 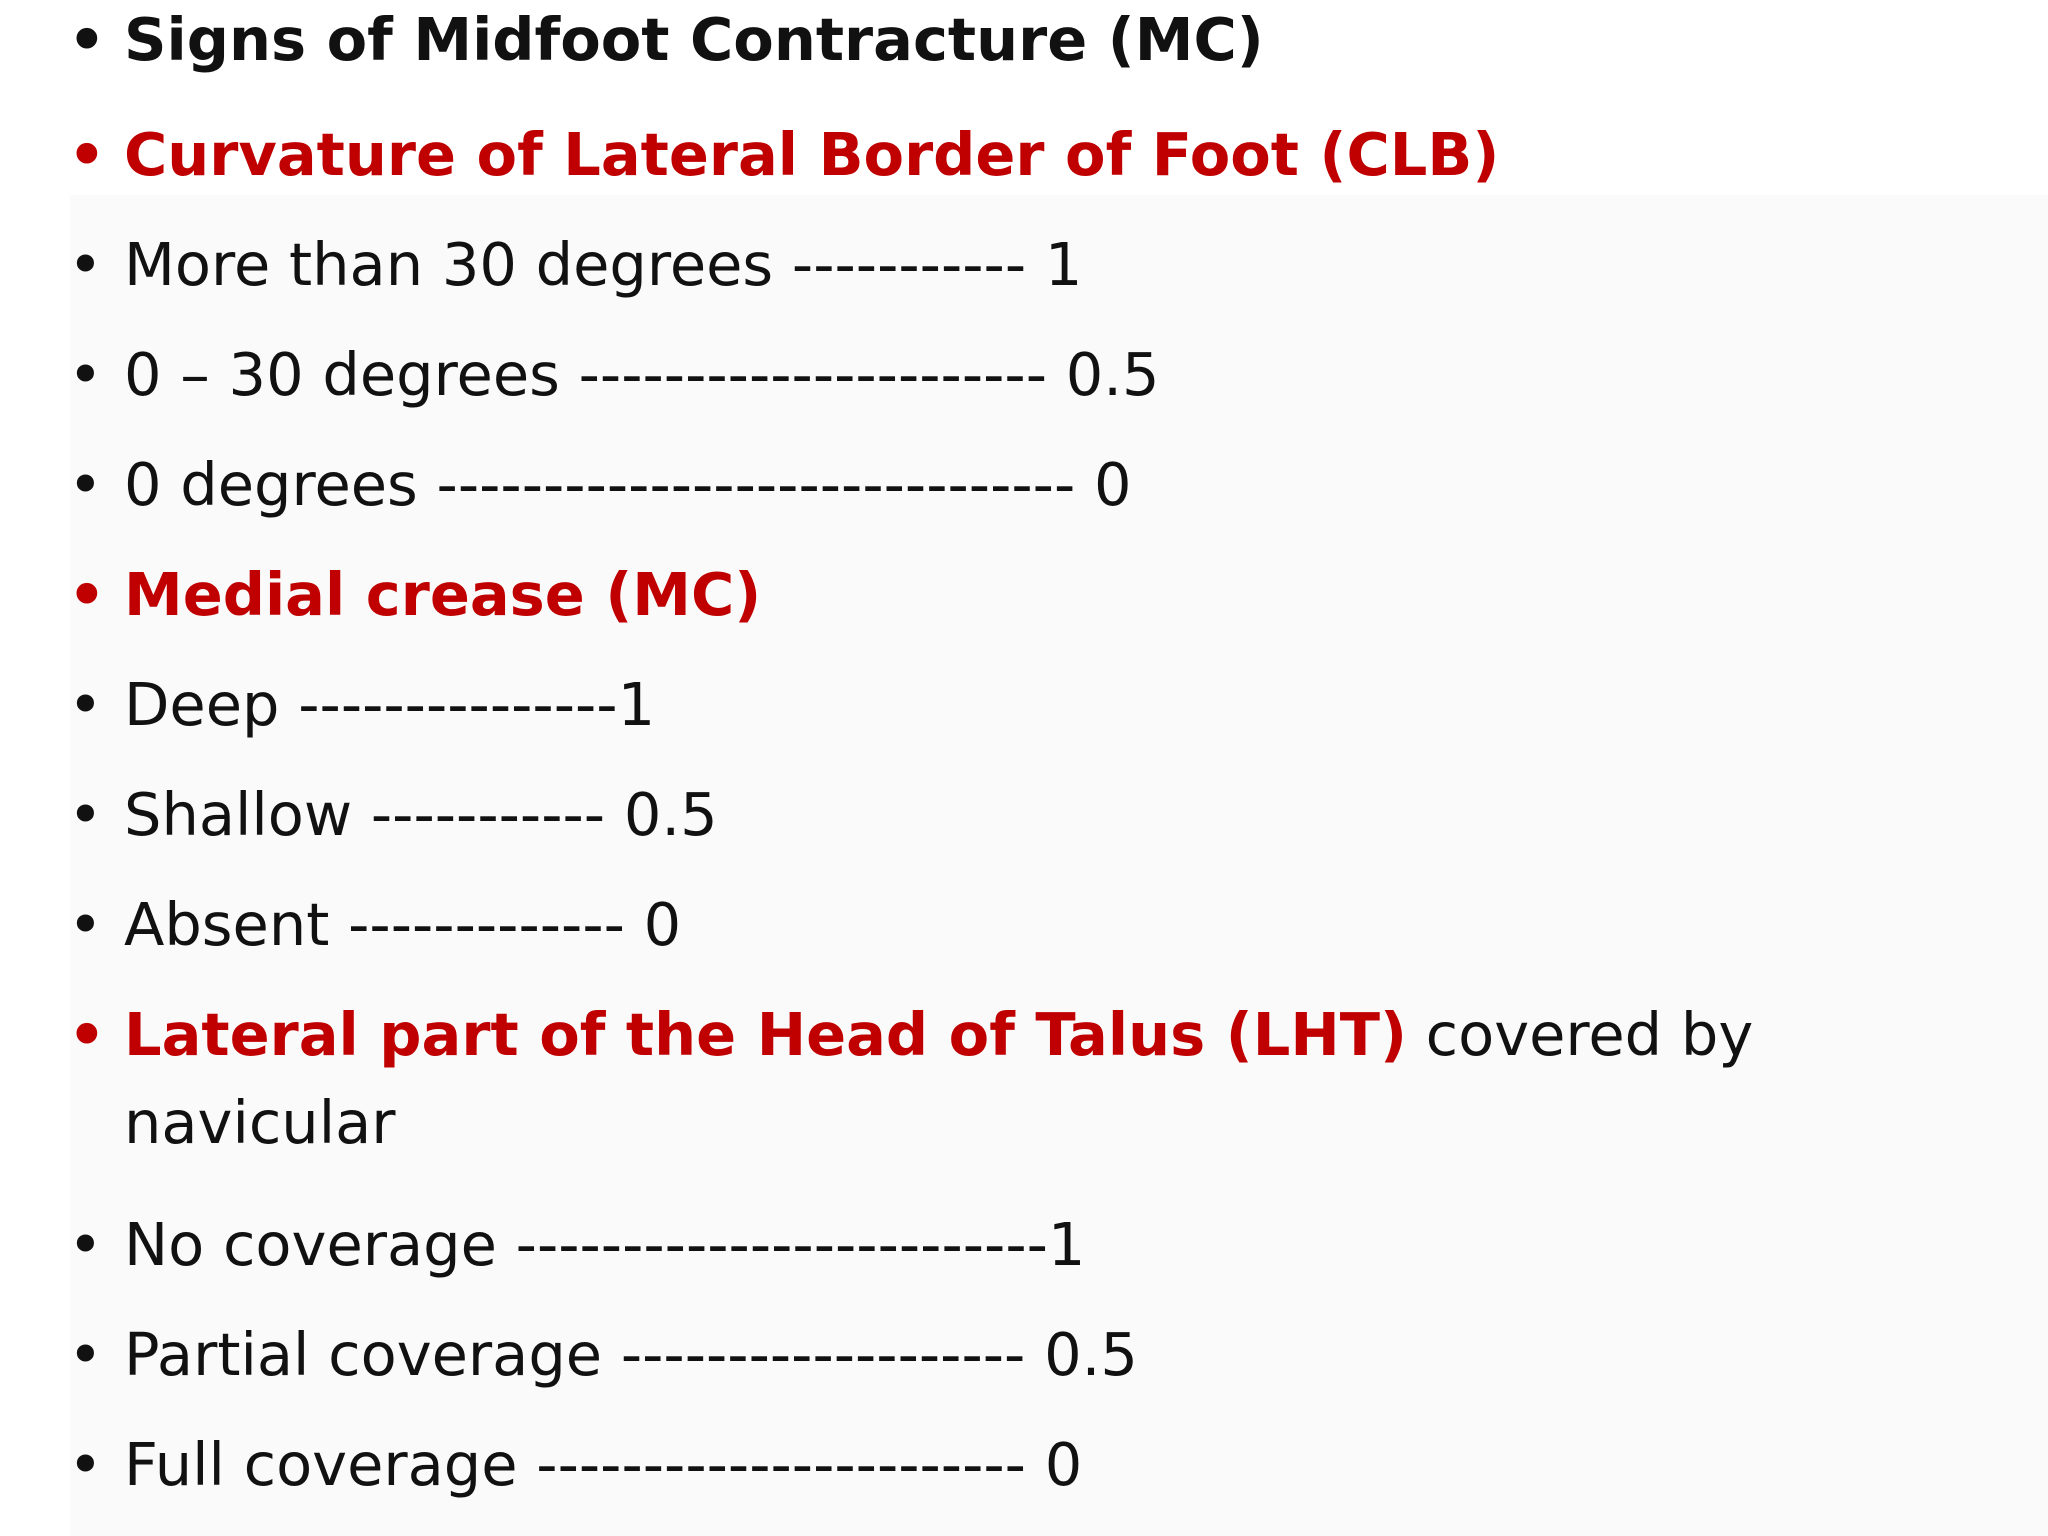 What do you see at coordinates (403, 924) in the screenshot?
I see `list-item-text: Absent ------------- 0` at bounding box center [403, 924].